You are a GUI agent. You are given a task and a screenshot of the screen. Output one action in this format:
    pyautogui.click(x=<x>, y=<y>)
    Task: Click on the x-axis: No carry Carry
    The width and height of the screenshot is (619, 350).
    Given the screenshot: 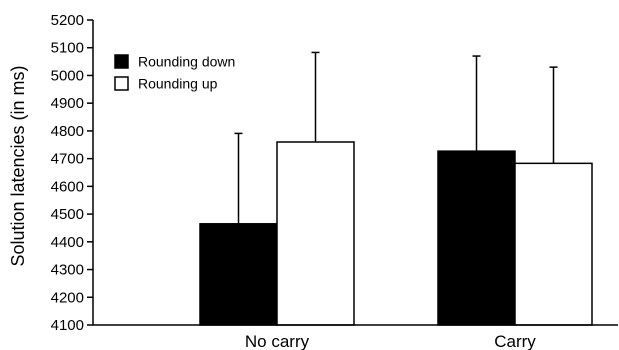 What is the action you would take?
    pyautogui.click(x=355, y=337)
    